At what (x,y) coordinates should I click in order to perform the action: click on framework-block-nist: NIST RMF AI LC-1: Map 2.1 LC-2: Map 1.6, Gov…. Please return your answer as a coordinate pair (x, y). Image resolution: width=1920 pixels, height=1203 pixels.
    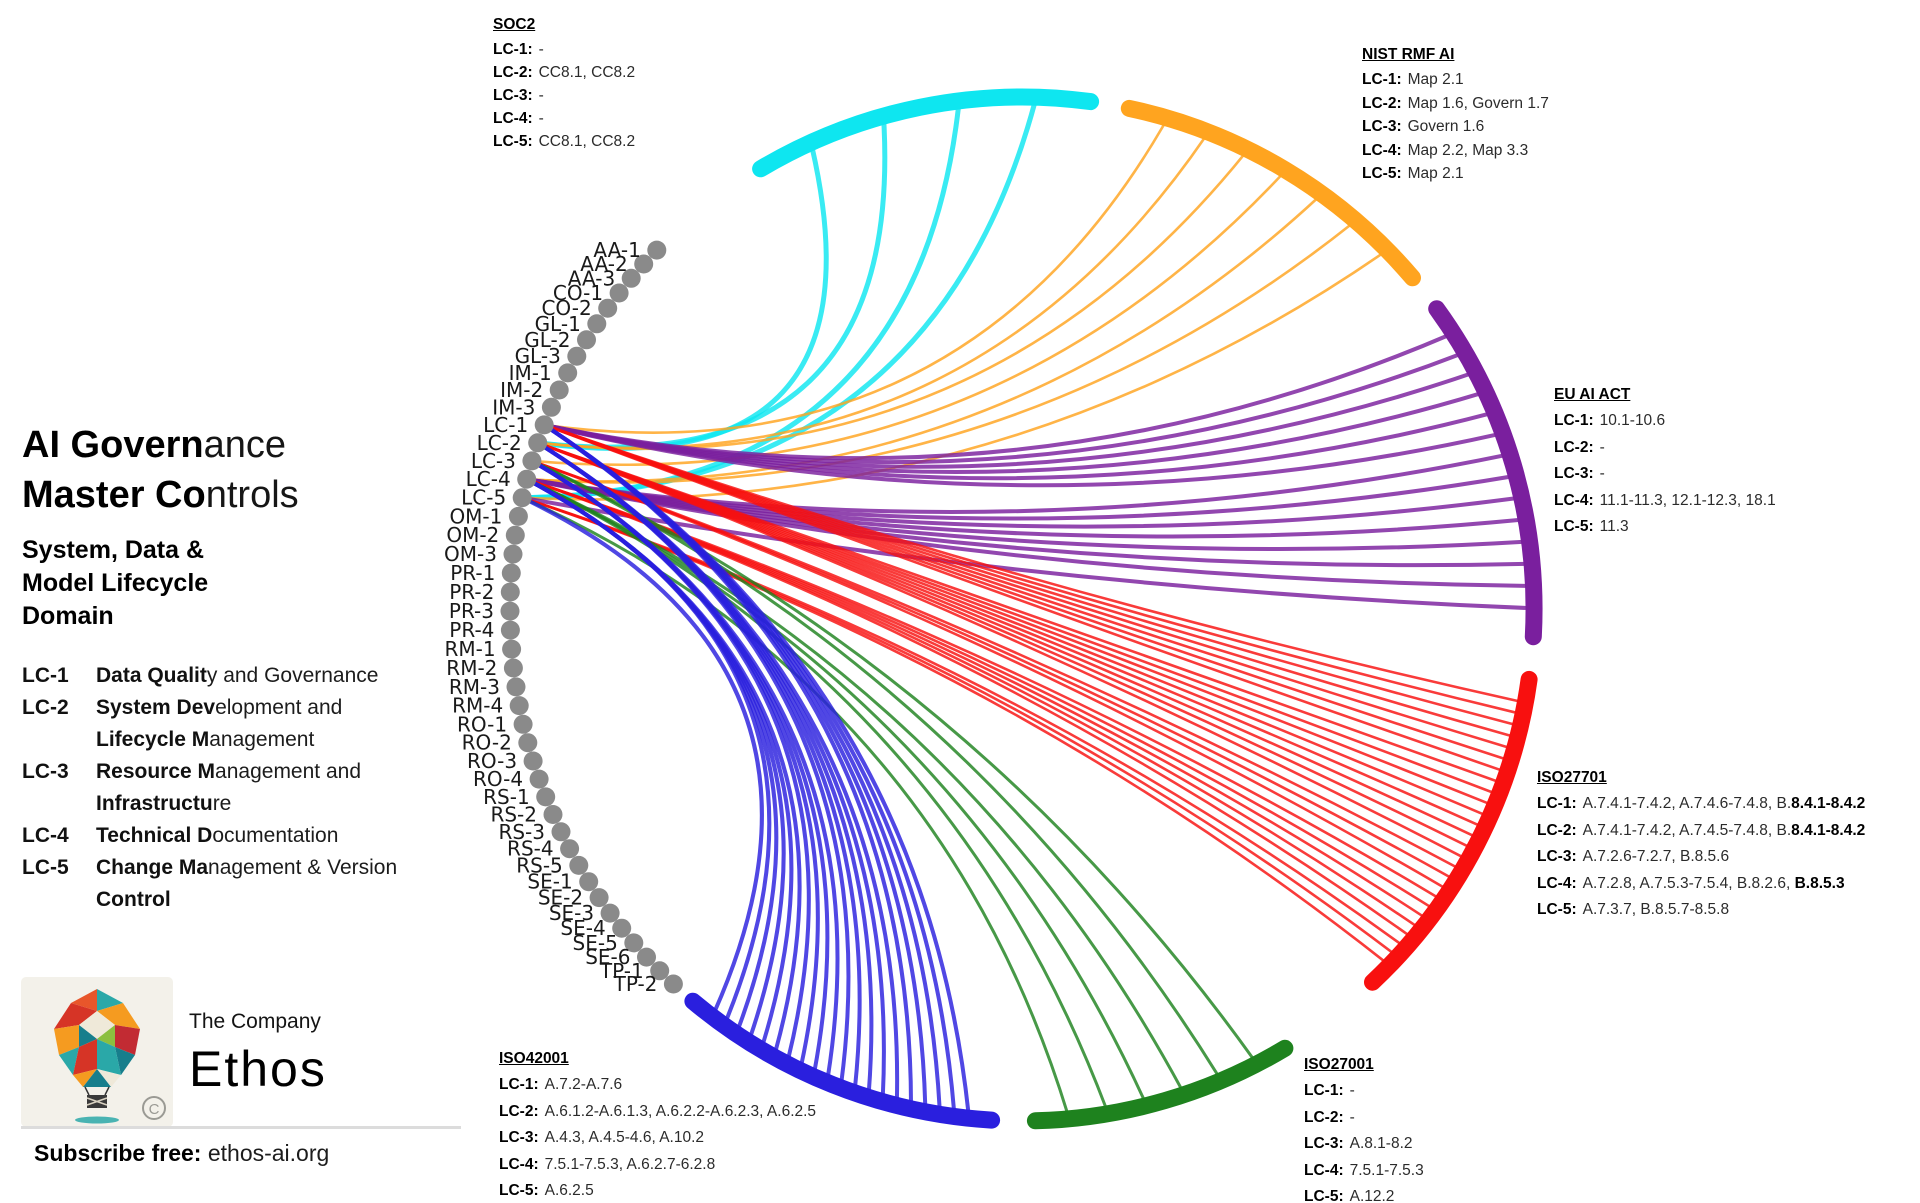
    Looking at the image, I should click on (1455, 116).